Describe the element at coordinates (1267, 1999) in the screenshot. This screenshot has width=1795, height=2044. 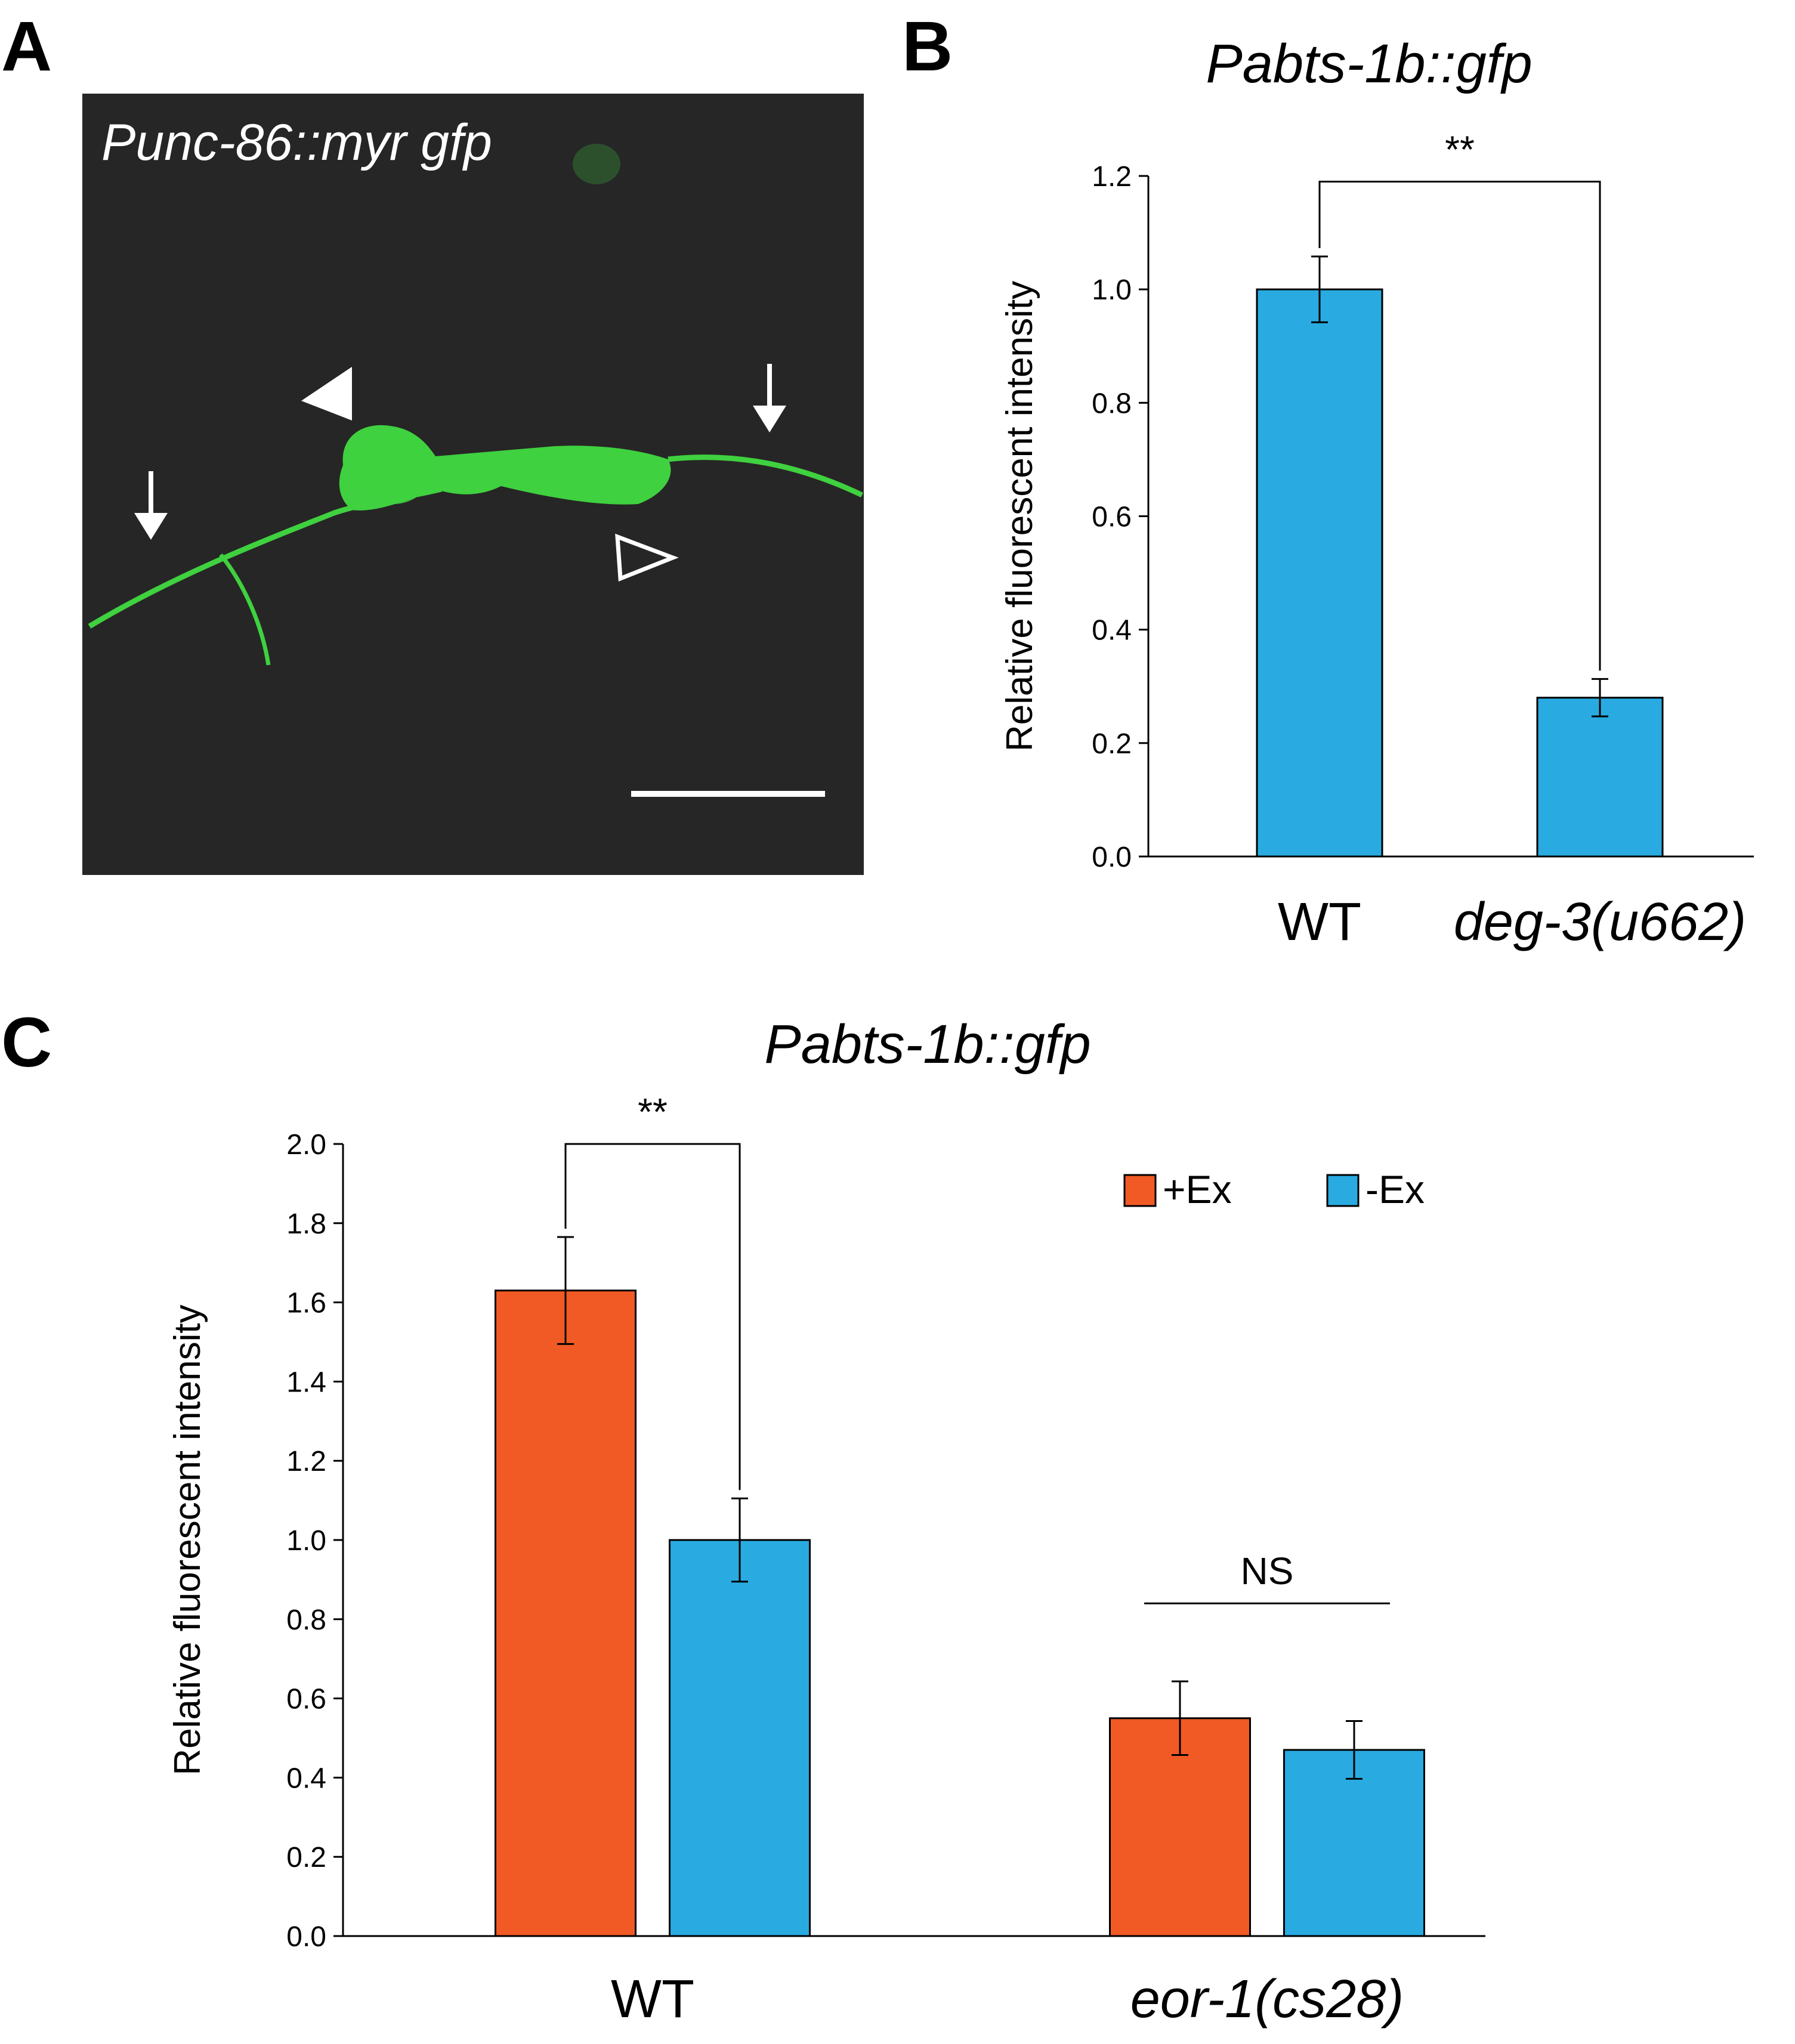
I see `x-category-label: eor-1(cs28)` at that location.